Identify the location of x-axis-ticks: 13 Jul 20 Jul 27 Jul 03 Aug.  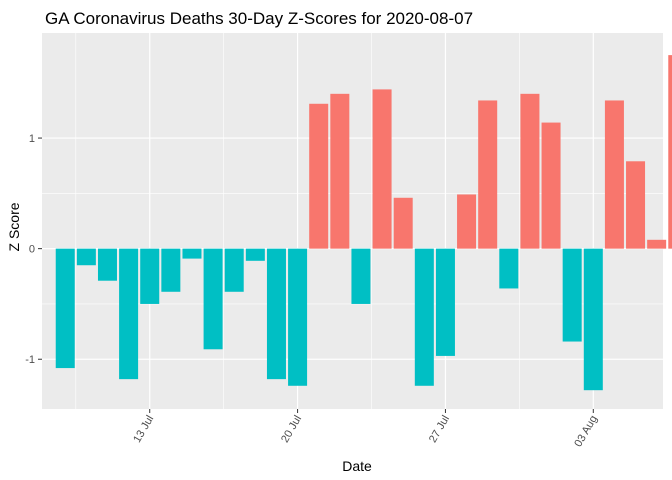
(365, 429).